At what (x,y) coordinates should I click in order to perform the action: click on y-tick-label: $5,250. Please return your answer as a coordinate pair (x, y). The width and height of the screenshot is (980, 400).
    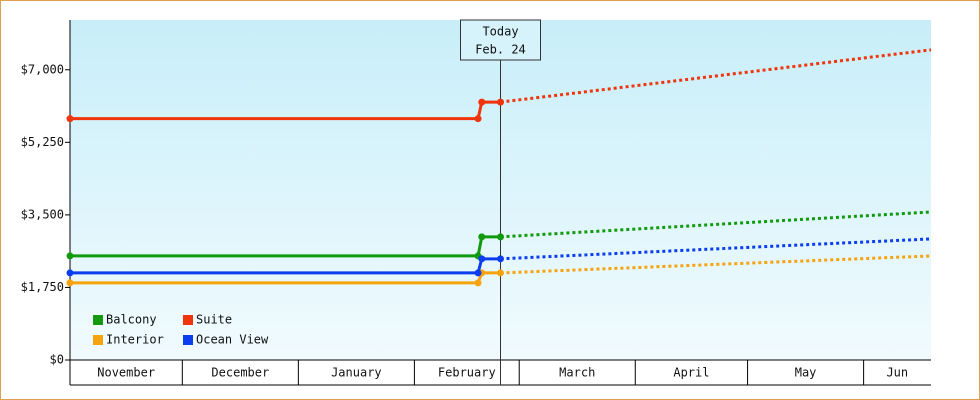
    Looking at the image, I should click on (42, 142).